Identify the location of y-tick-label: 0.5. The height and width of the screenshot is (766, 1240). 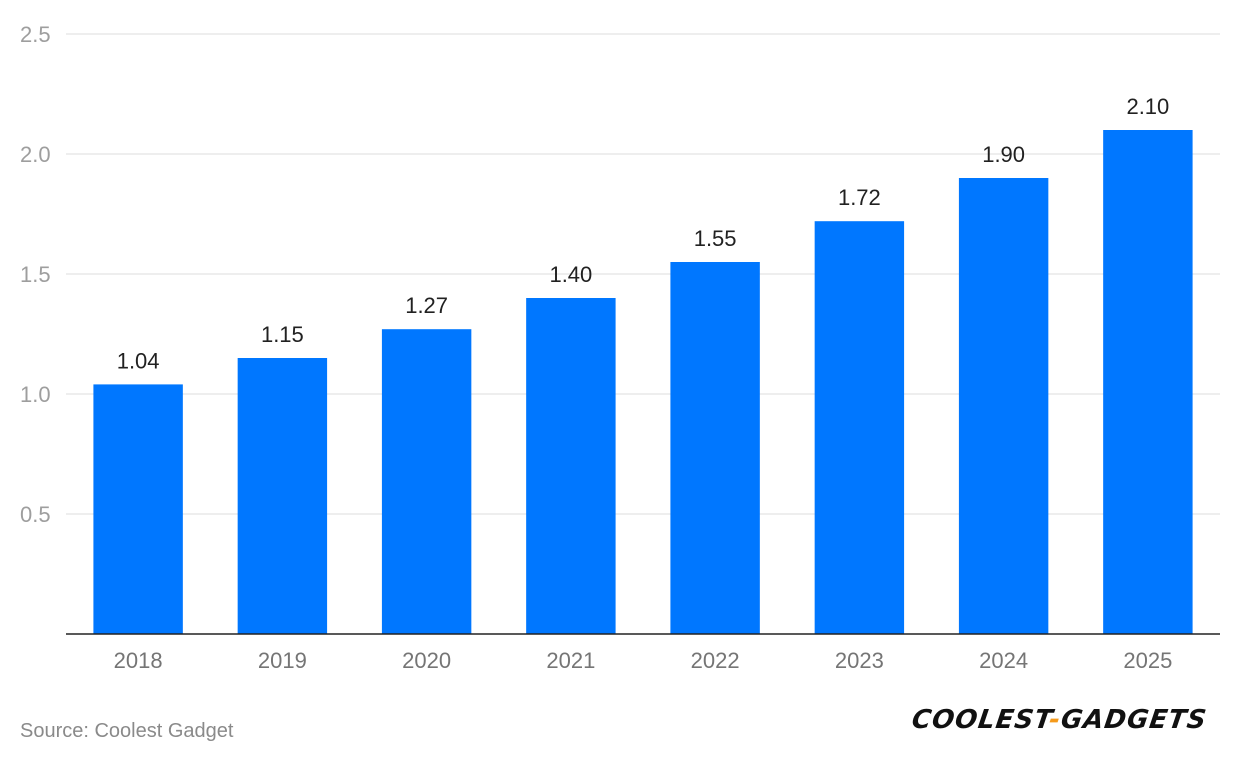
(35, 514).